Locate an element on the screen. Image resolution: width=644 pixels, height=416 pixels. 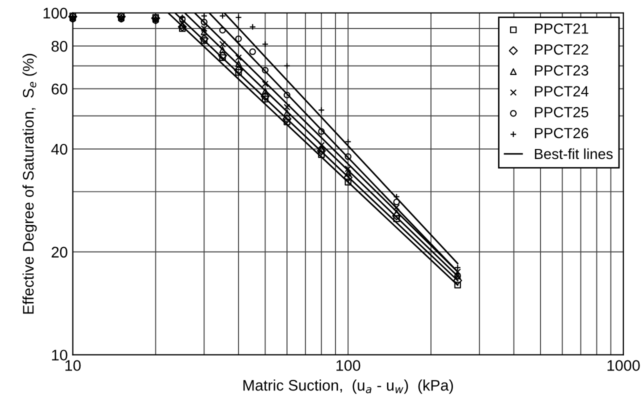
legend-label: PPCT26 is located at coordinates (561, 133).